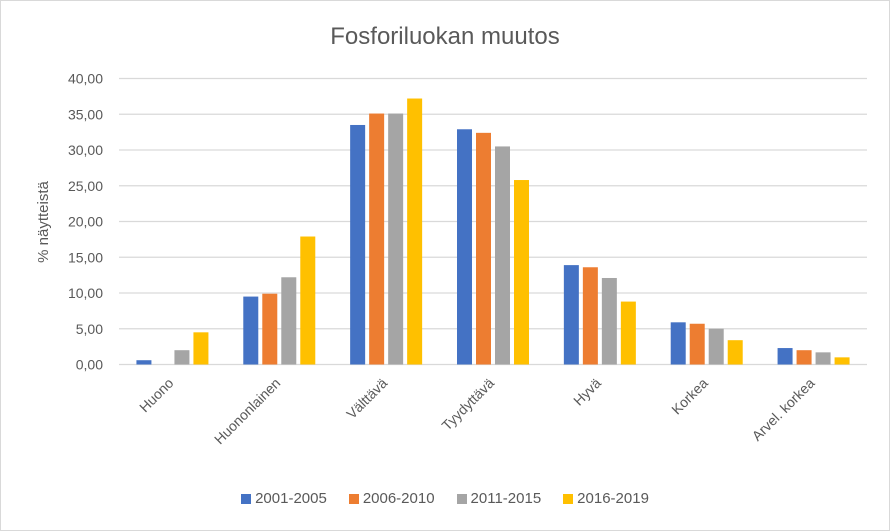  Describe the element at coordinates (783, 409) in the screenshot. I see `category-label: Arvel. korkea` at that location.